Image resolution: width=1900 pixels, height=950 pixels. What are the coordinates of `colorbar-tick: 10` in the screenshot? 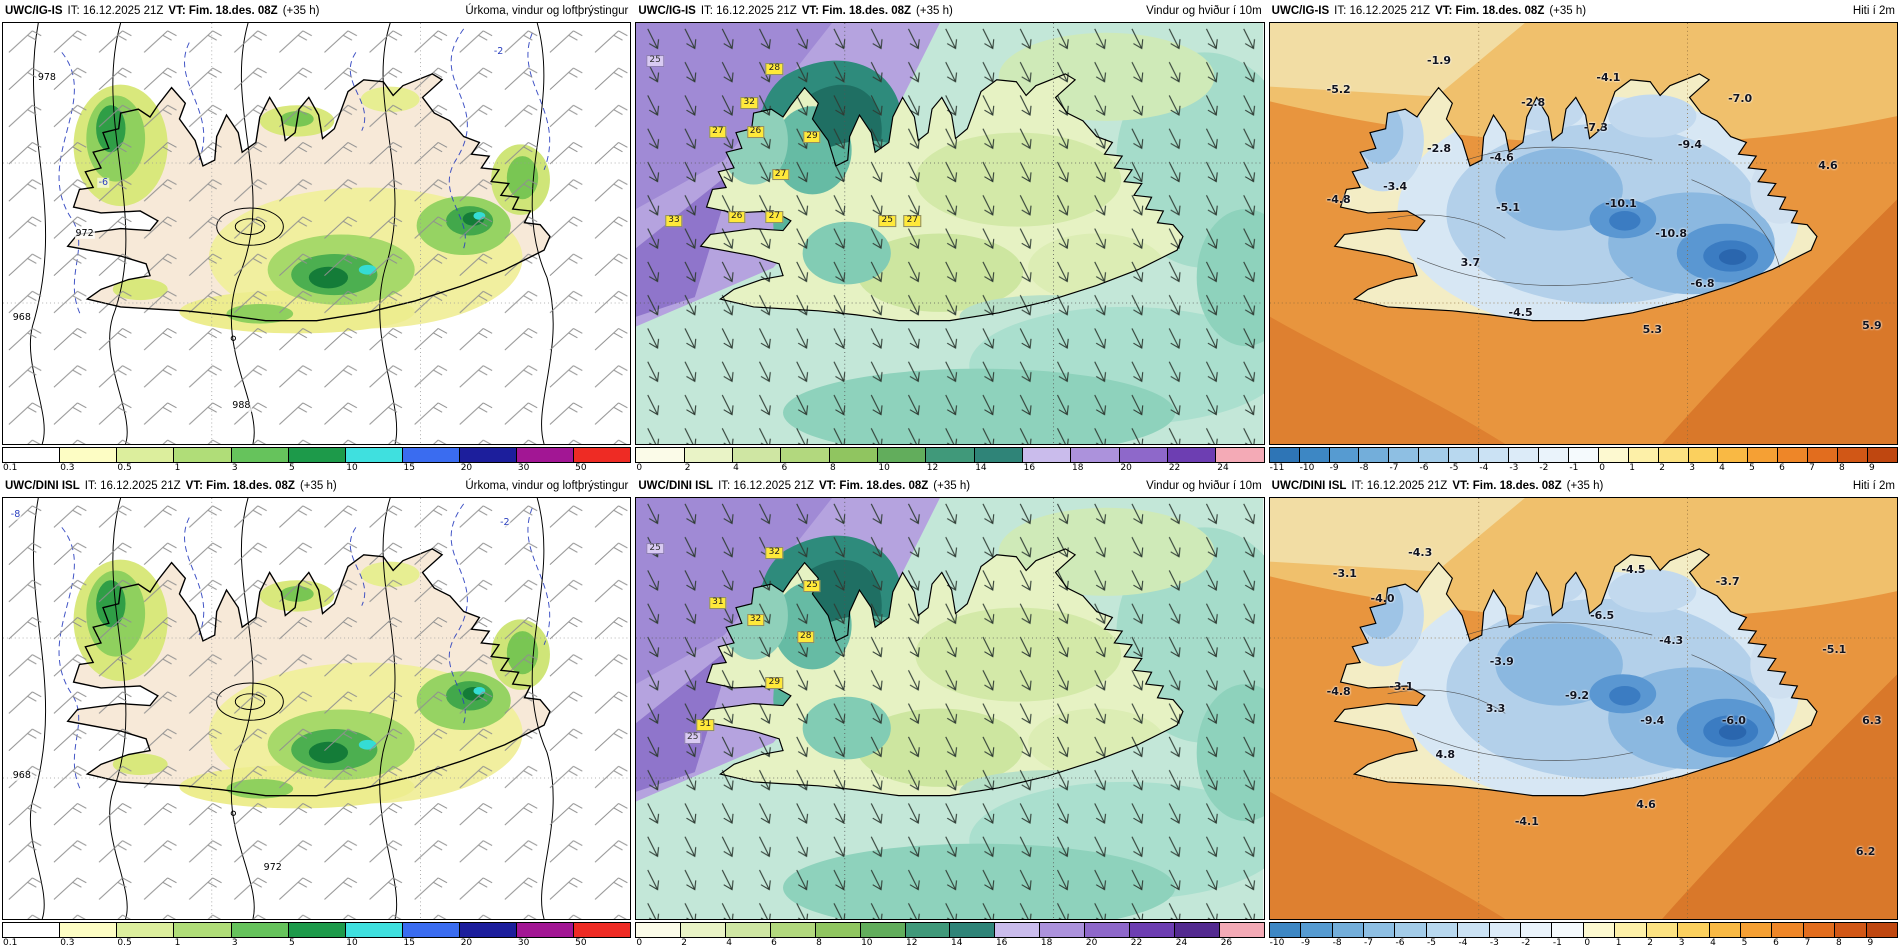 It's located at (867, 943).